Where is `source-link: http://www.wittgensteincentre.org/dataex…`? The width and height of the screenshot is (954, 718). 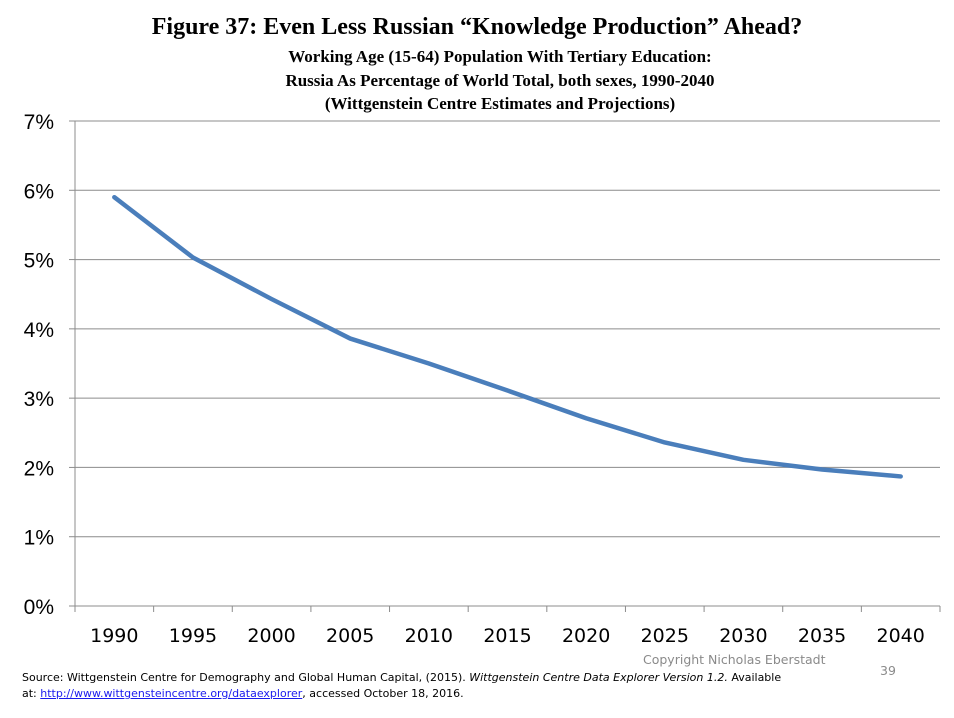 source-link: http://www.wittgensteincentre.org/dataex… is located at coordinates (171, 693).